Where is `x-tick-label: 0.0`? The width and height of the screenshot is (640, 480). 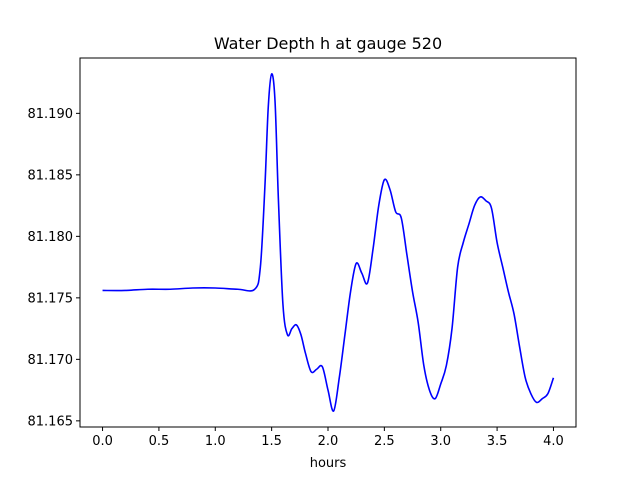
x-tick-label: 0.0 is located at coordinates (102, 441).